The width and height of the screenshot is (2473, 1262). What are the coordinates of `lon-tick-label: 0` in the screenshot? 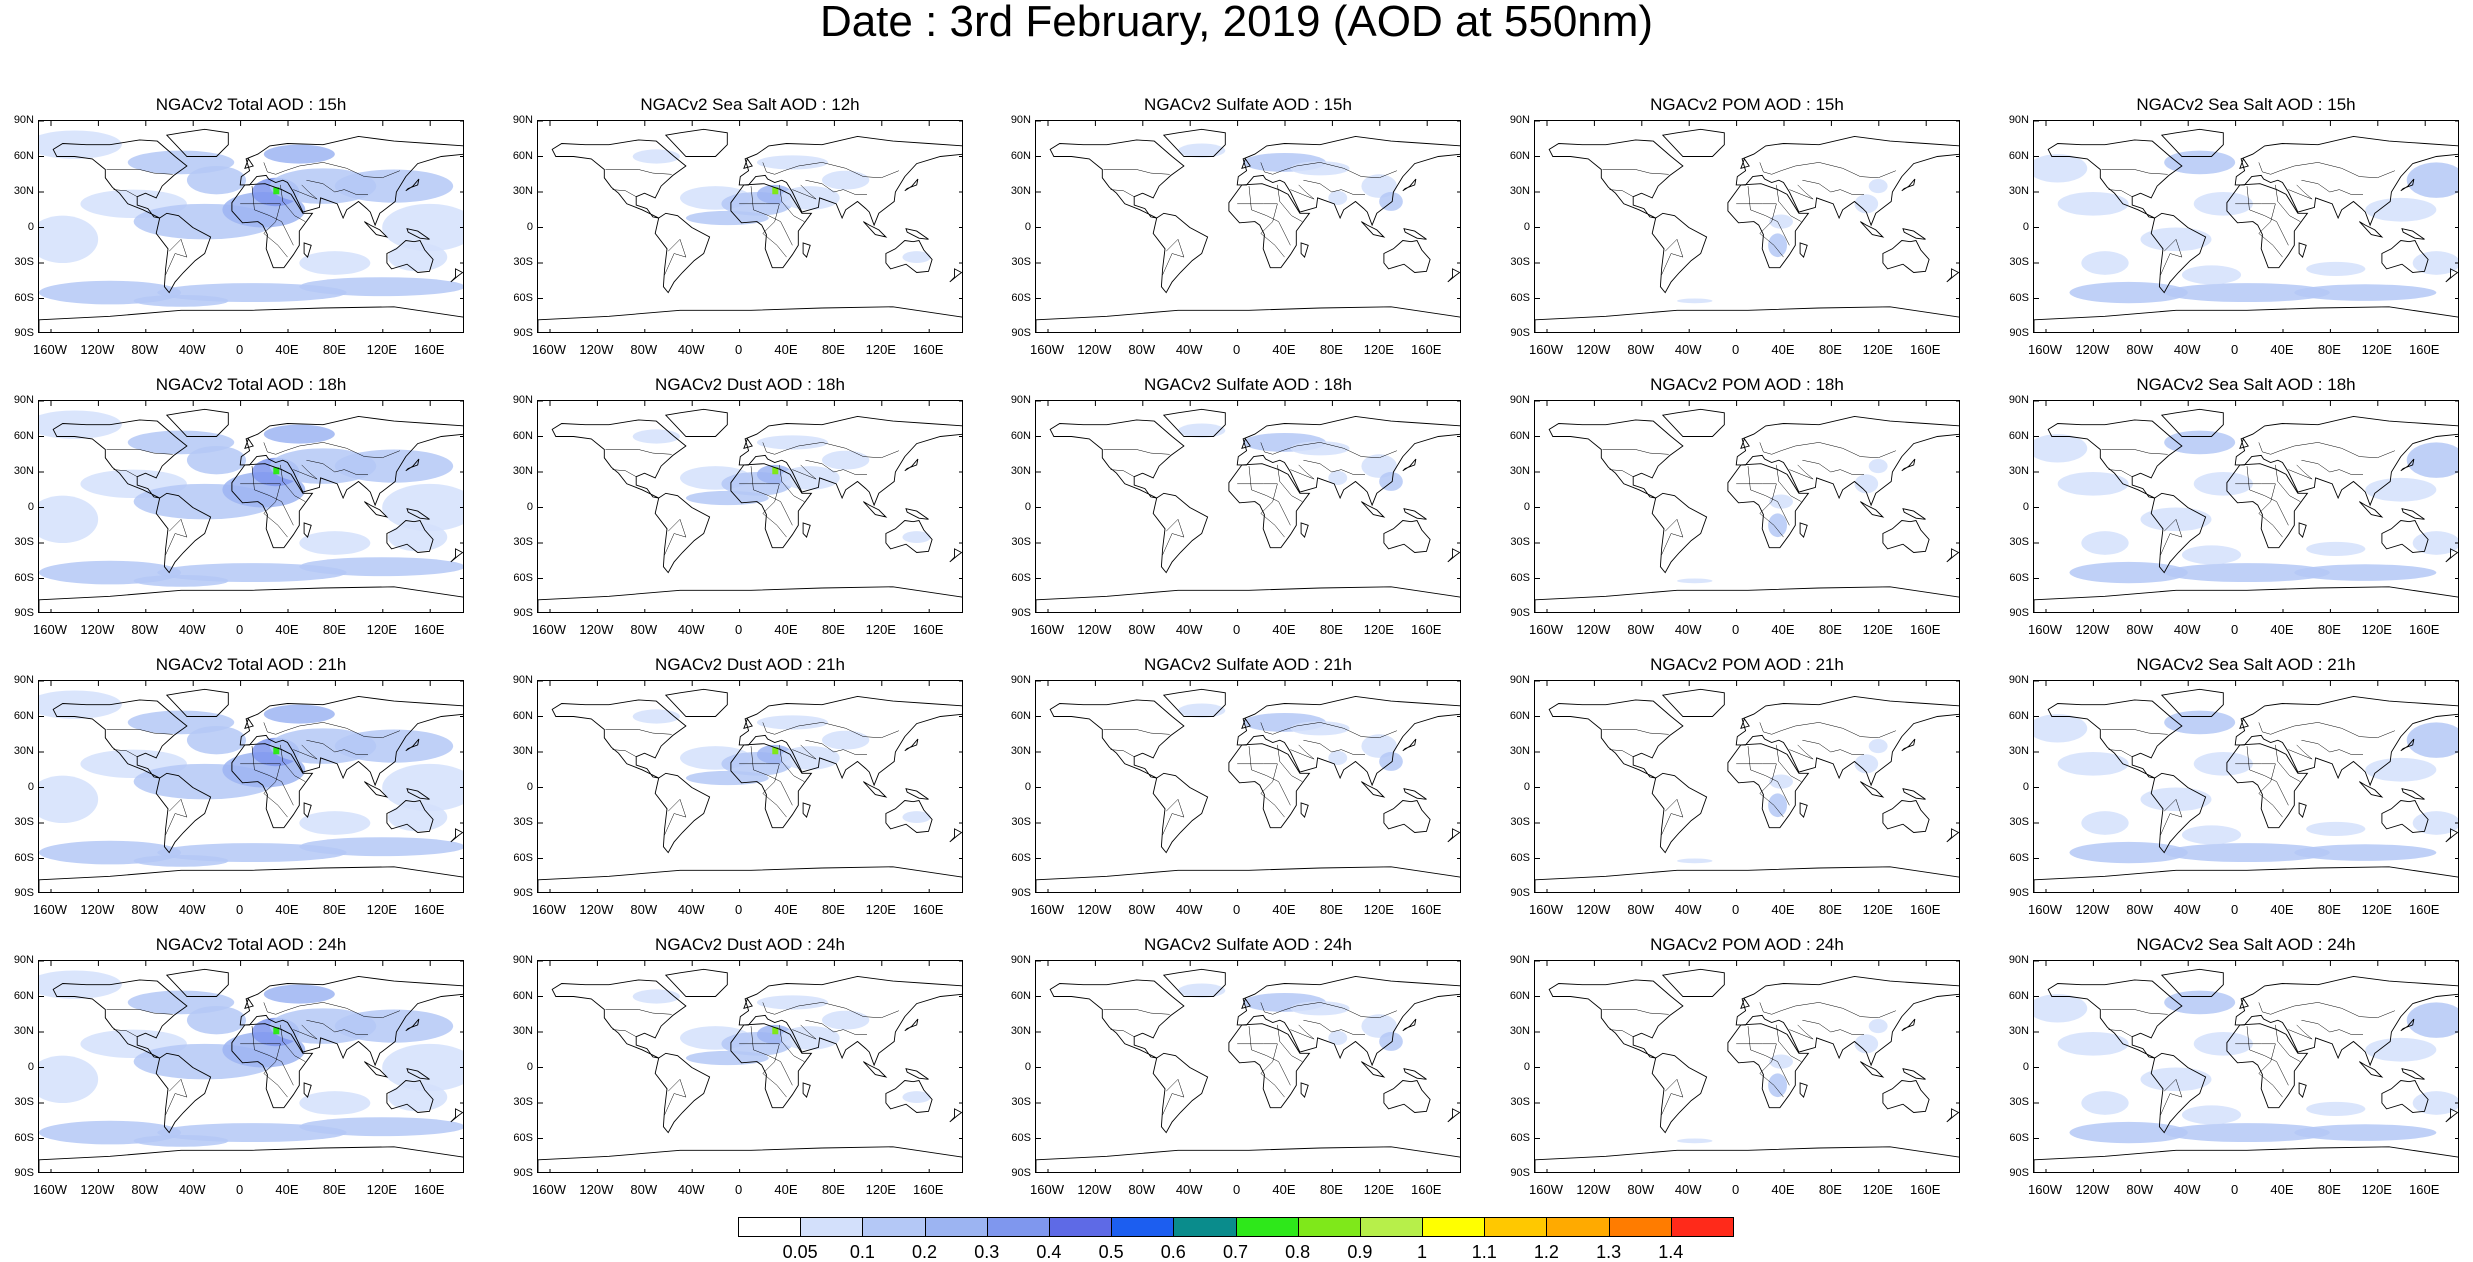 It's located at (1735, 1189).